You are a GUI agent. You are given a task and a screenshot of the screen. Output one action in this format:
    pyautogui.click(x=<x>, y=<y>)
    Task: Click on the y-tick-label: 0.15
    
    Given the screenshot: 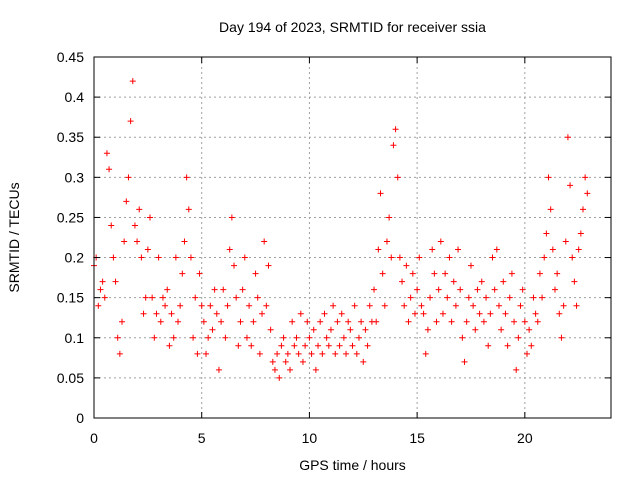 What is the action you would take?
    pyautogui.click(x=70, y=298)
    